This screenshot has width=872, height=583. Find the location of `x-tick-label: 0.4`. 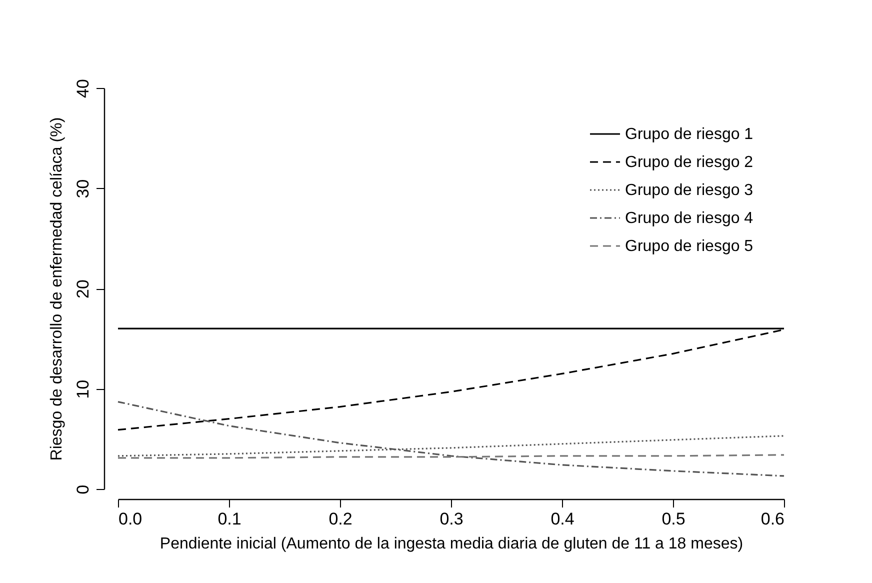

x-tick-label: 0.4 is located at coordinates (562, 519).